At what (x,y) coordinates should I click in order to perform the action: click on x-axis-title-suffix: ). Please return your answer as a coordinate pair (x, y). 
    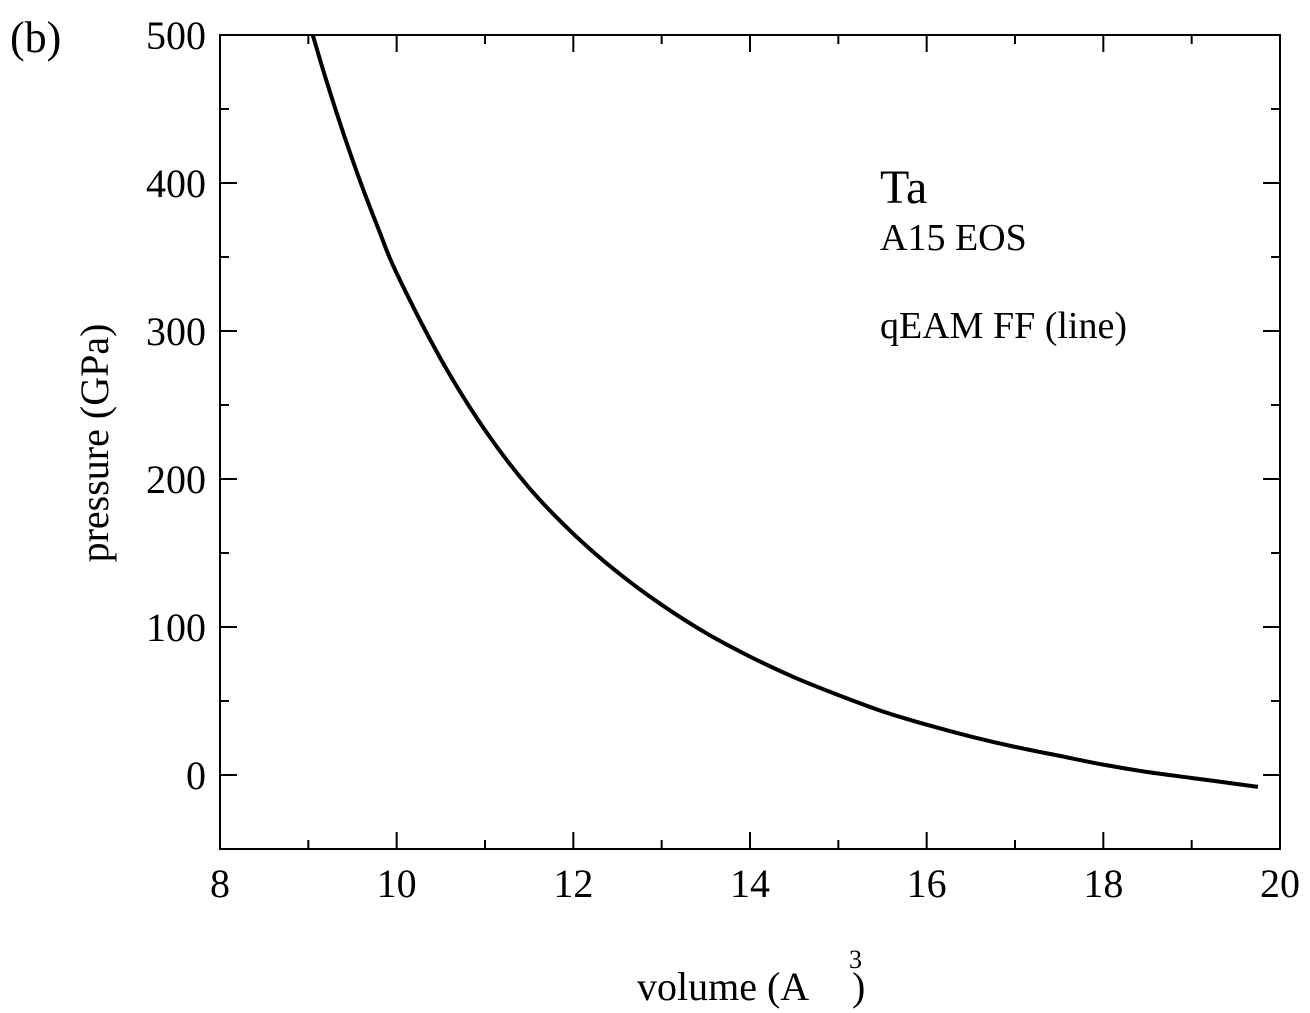
    Looking at the image, I should click on (858, 986).